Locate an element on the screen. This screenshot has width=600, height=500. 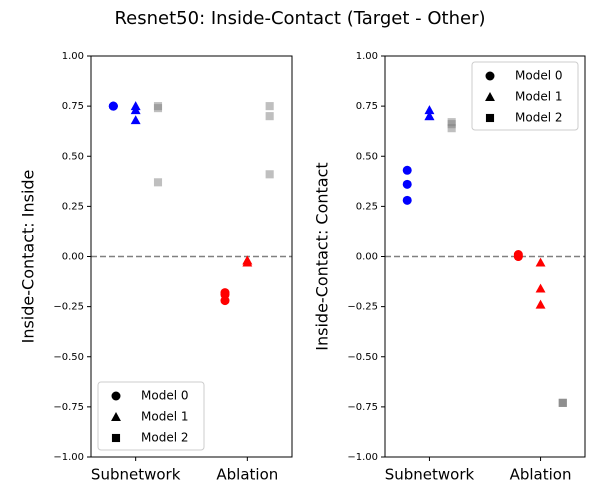
y-axis-label: Inside-Contact: Inside is located at coordinates (28, 257).